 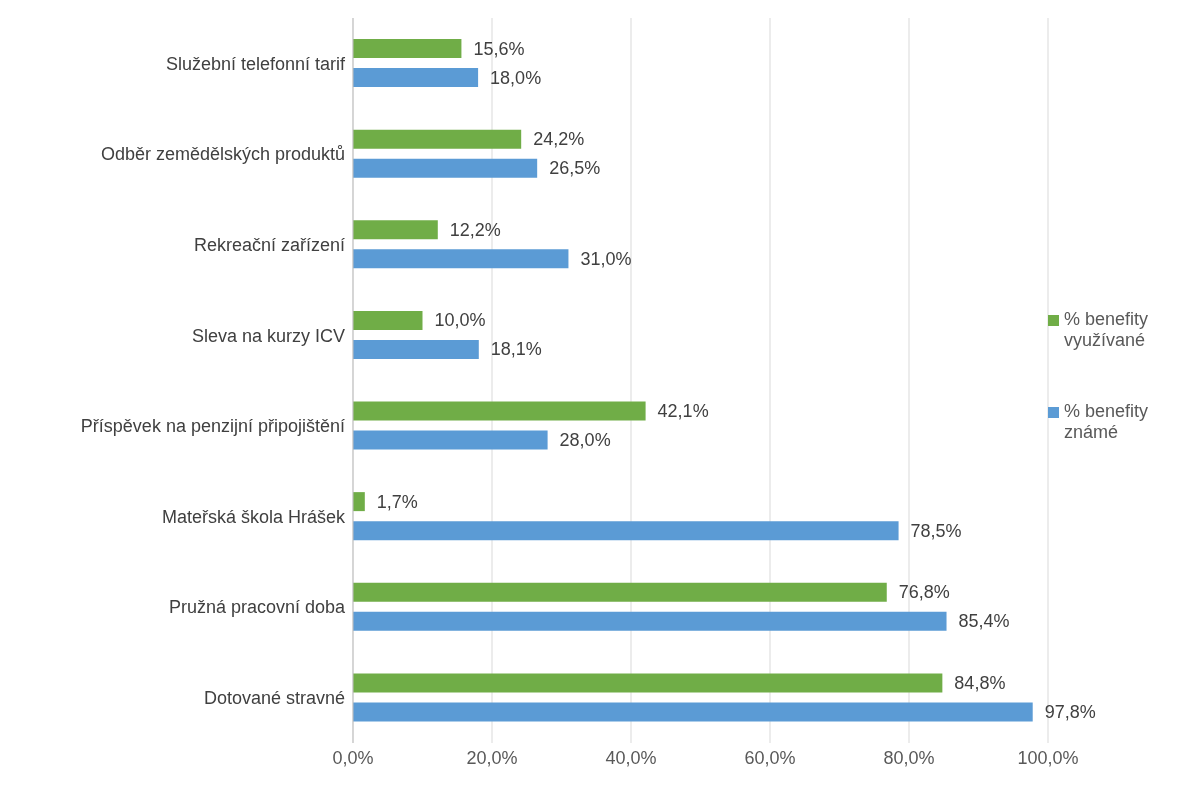 What do you see at coordinates (475, 229) in the screenshot?
I see `data-label: 12,2%` at bounding box center [475, 229].